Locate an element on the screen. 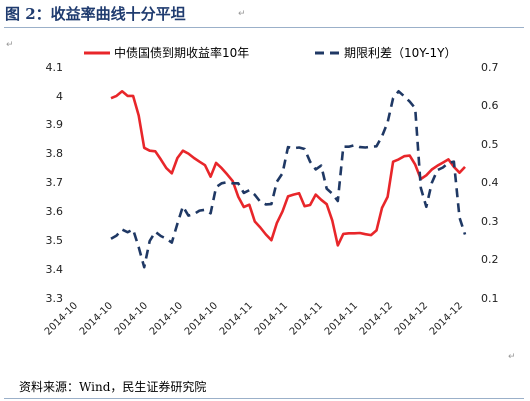 The width and height of the screenshot is (530, 401). figure-title: 图 2：收益率曲线十分平坦 is located at coordinates (95, 14).